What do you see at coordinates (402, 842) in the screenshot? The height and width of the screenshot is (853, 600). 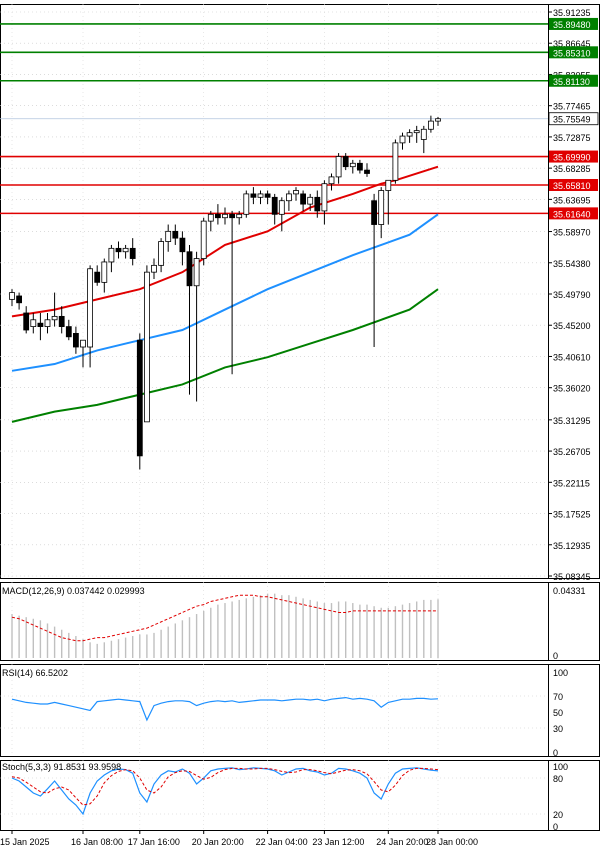 I see `x-tick-label: 24 Jan 20:00` at bounding box center [402, 842].